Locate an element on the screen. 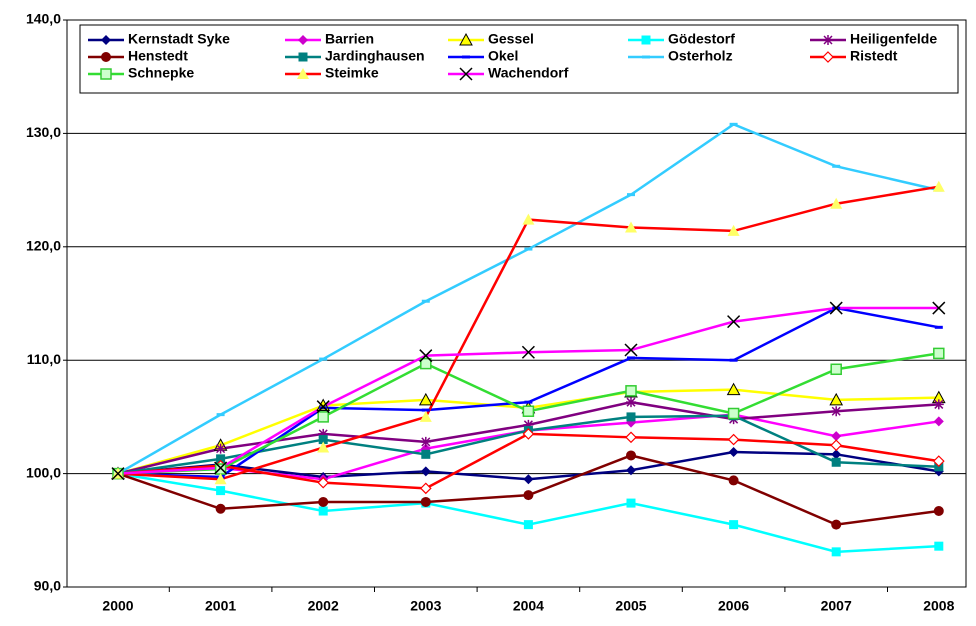 The height and width of the screenshot is (626, 976). legend-box is located at coordinates (519, 59).